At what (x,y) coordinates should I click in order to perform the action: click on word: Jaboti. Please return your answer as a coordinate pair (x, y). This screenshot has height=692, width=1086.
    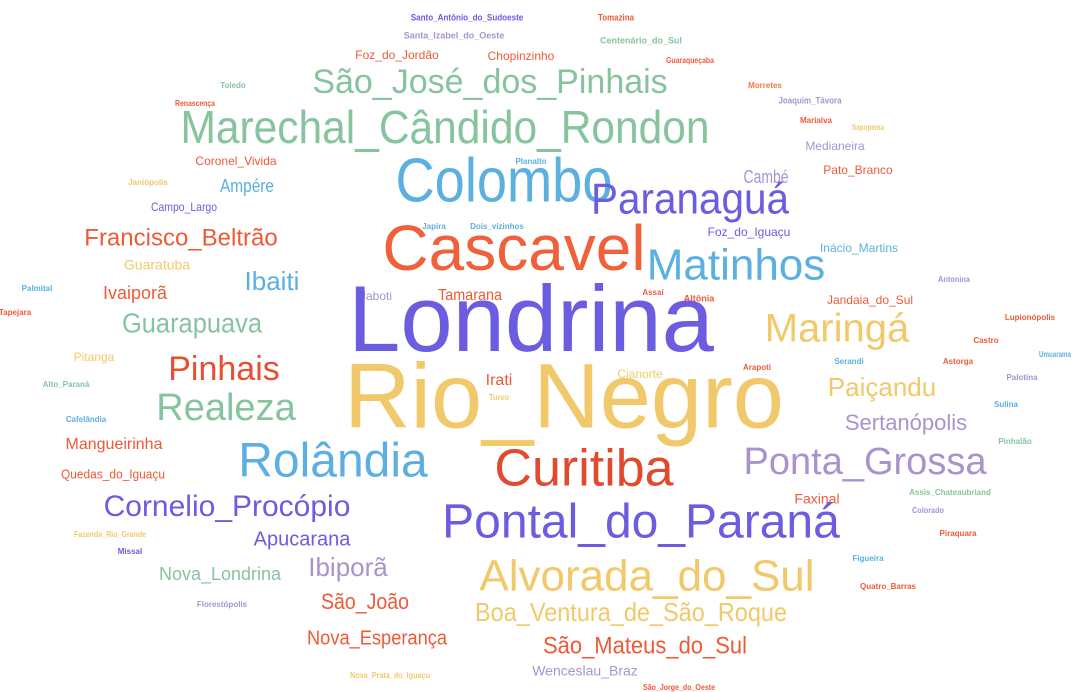
    Looking at the image, I should click on (376, 296).